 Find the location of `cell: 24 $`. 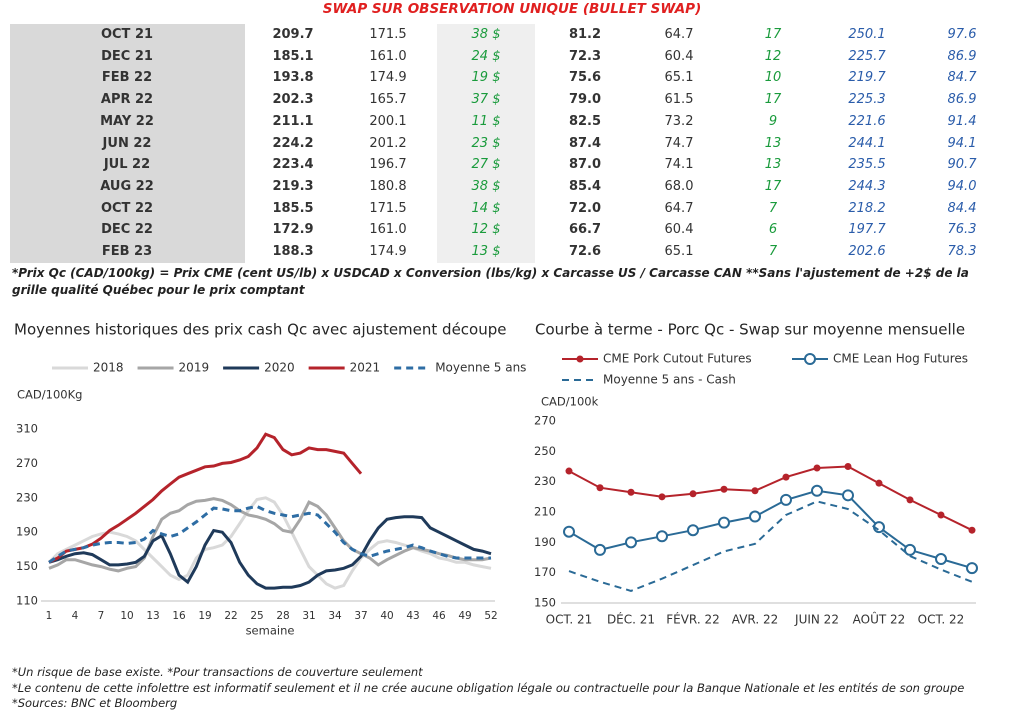

cell: 24 $ is located at coordinates (486, 56).